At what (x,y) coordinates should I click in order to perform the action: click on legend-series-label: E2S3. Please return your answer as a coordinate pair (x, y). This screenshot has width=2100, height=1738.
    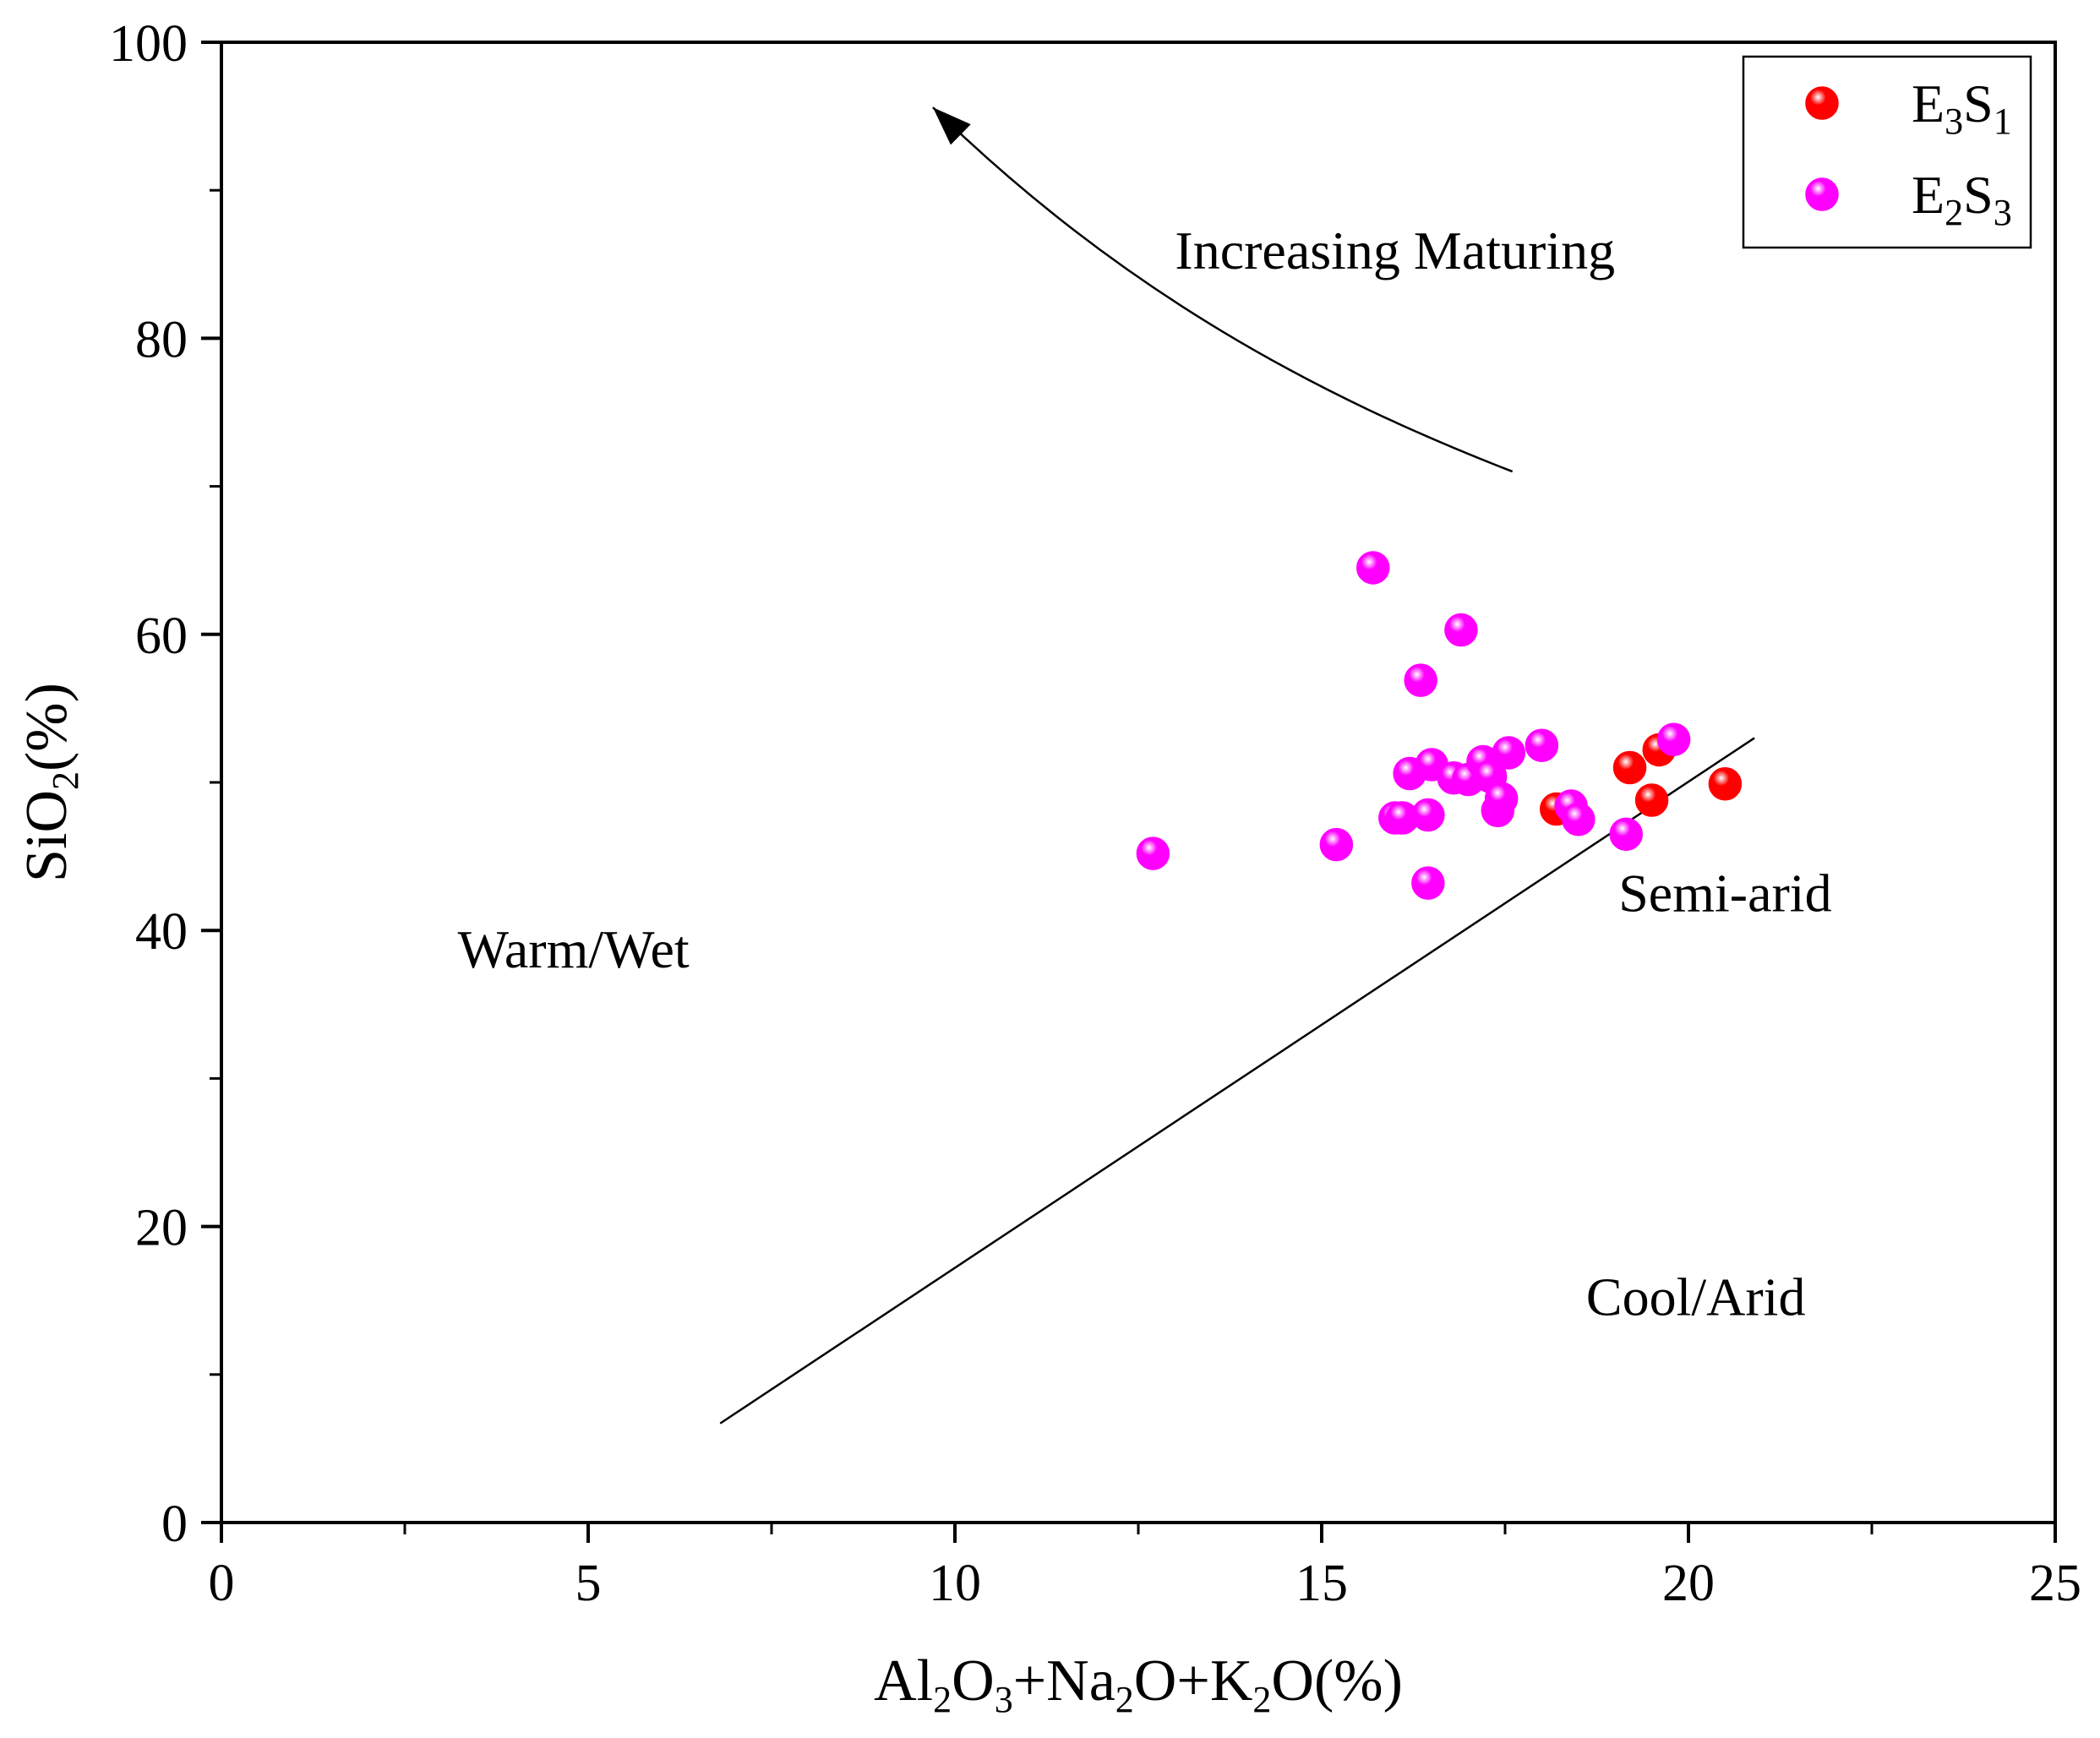
    Looking at the image, I should click on (1962, 199).